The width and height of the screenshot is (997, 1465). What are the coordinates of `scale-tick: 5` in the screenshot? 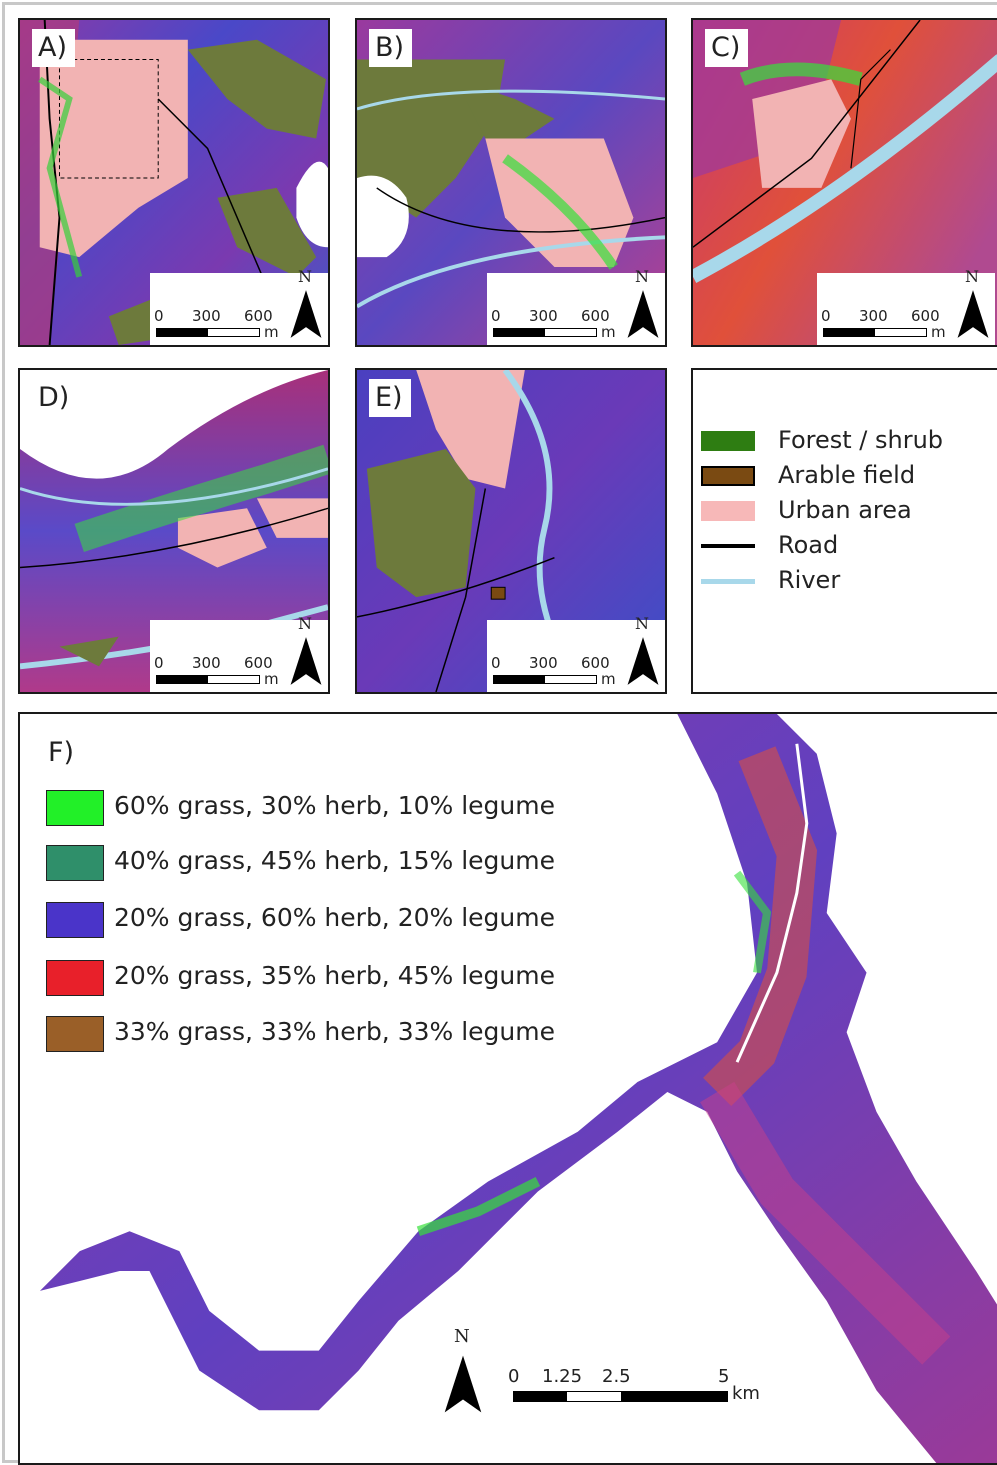 It's located at (724, 1376).